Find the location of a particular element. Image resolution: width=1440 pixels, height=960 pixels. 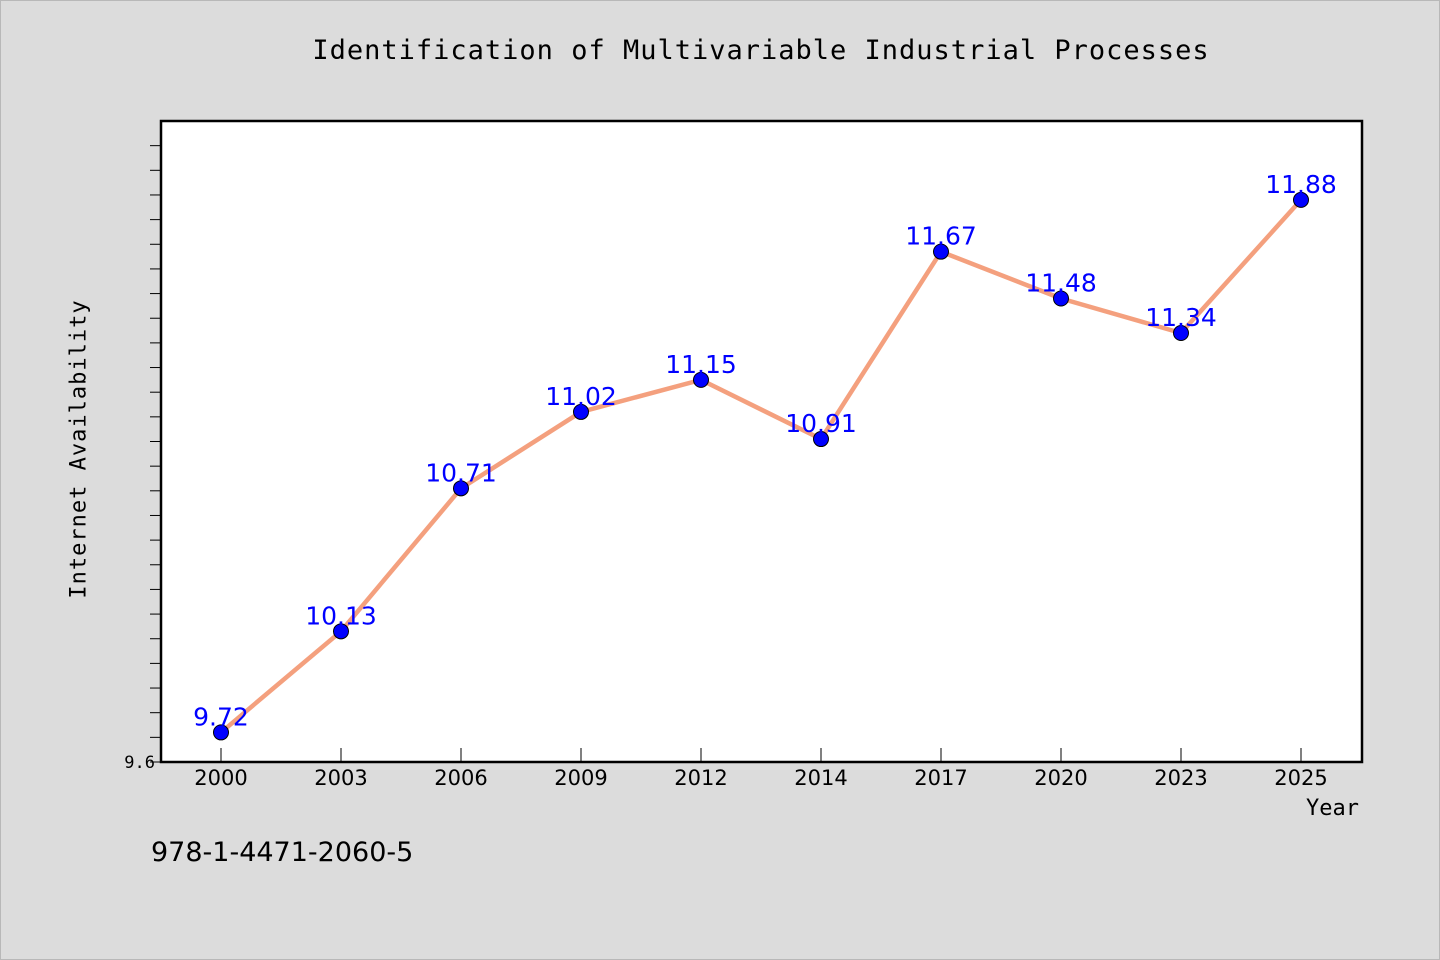

data-point-2000 is located at coordinates (221, 732).